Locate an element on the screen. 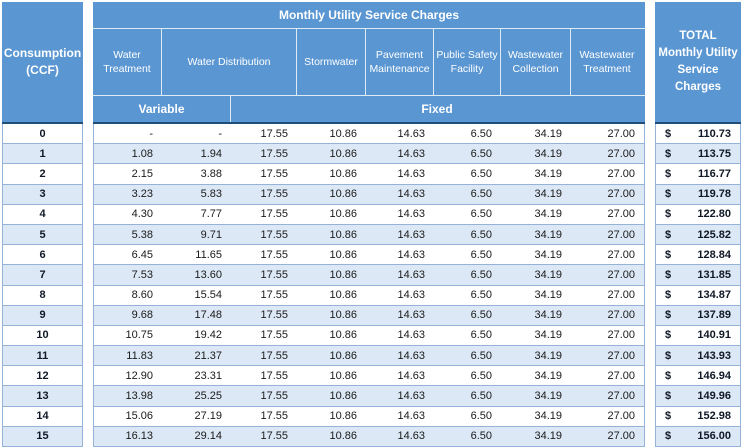 This screenshot has width=743, height=447. consumption-header: Consumption (CCF) is located at coordinates (42, 62).